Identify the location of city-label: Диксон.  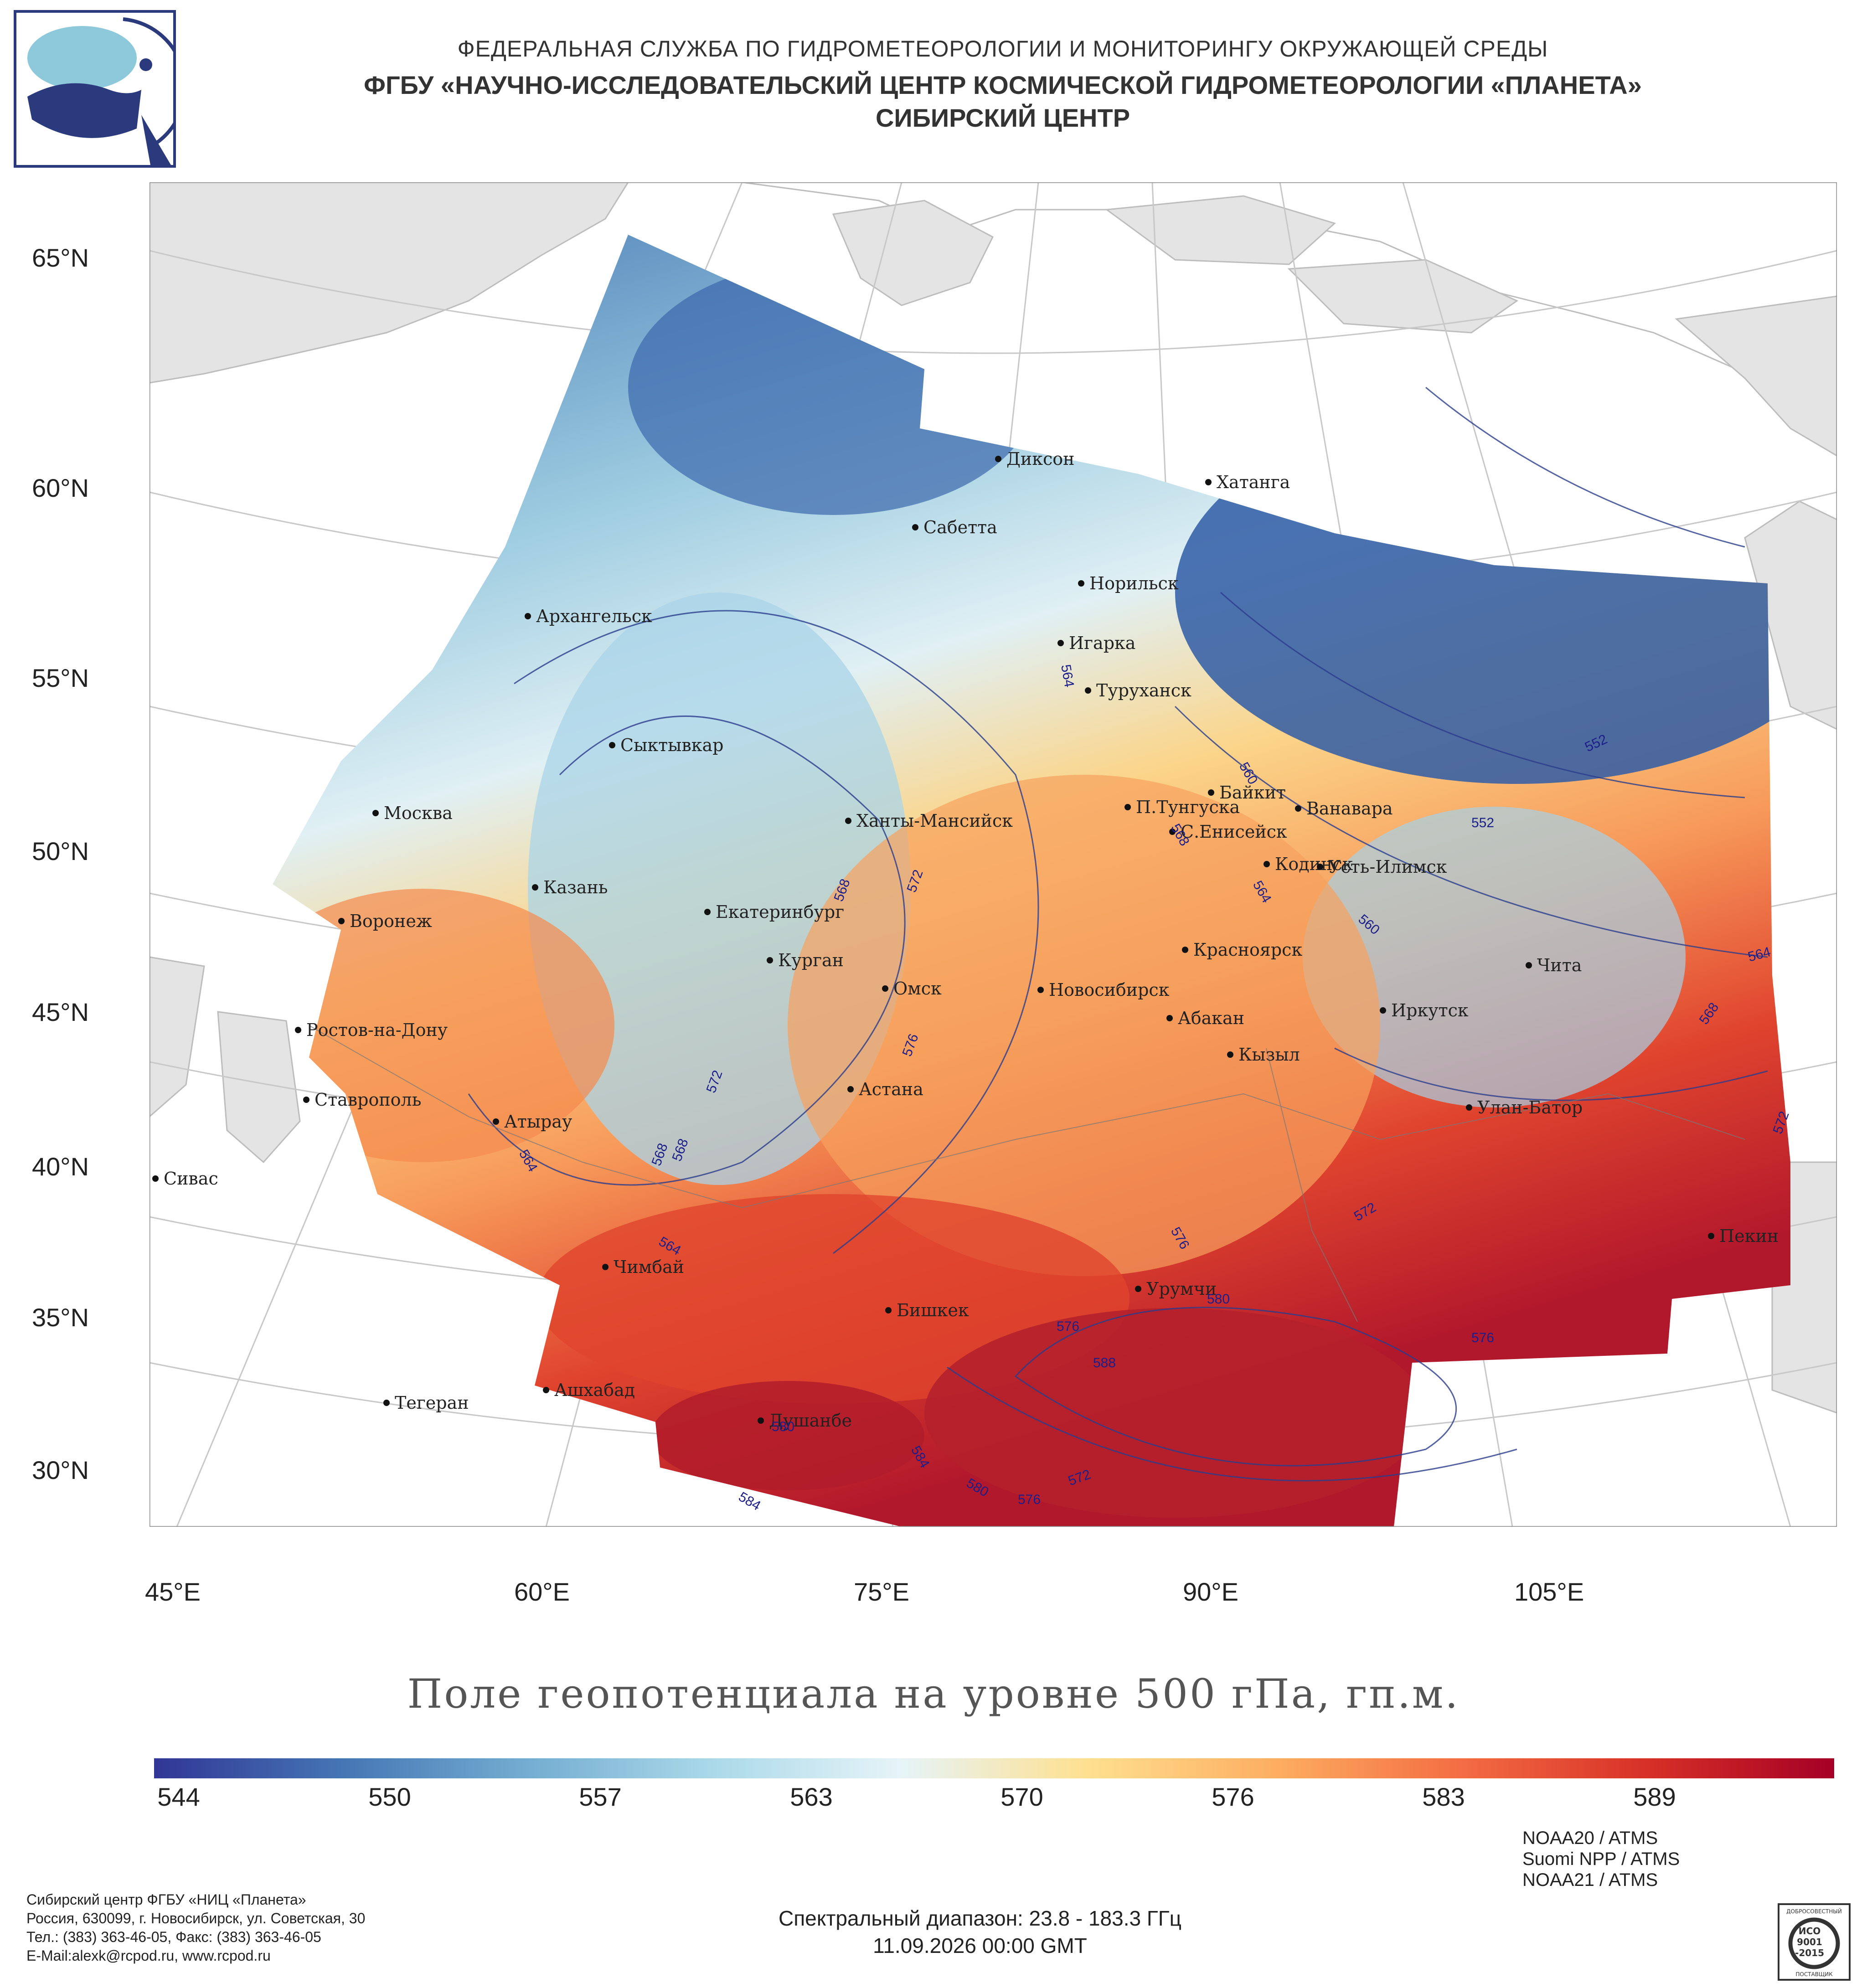
(1040, 459).